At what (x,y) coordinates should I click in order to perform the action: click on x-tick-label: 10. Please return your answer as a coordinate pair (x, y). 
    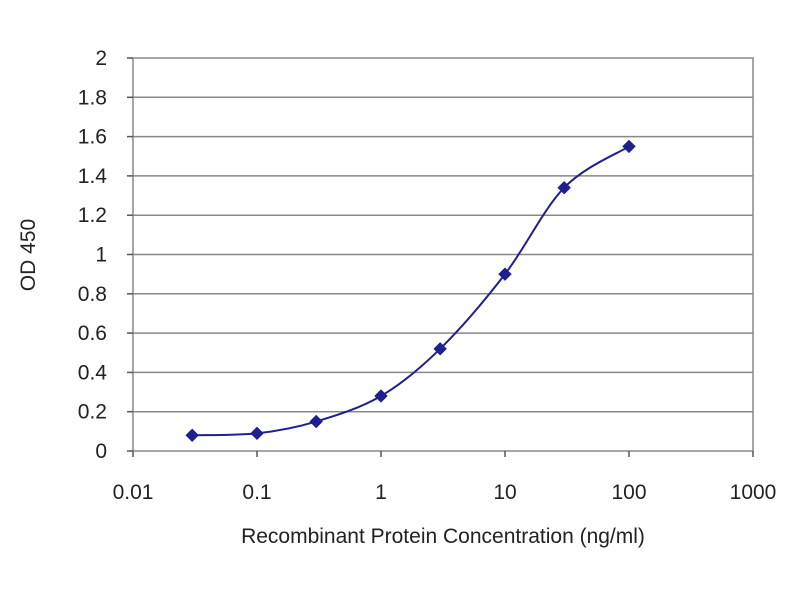
    Looking at the image, I should click on (504, 492).